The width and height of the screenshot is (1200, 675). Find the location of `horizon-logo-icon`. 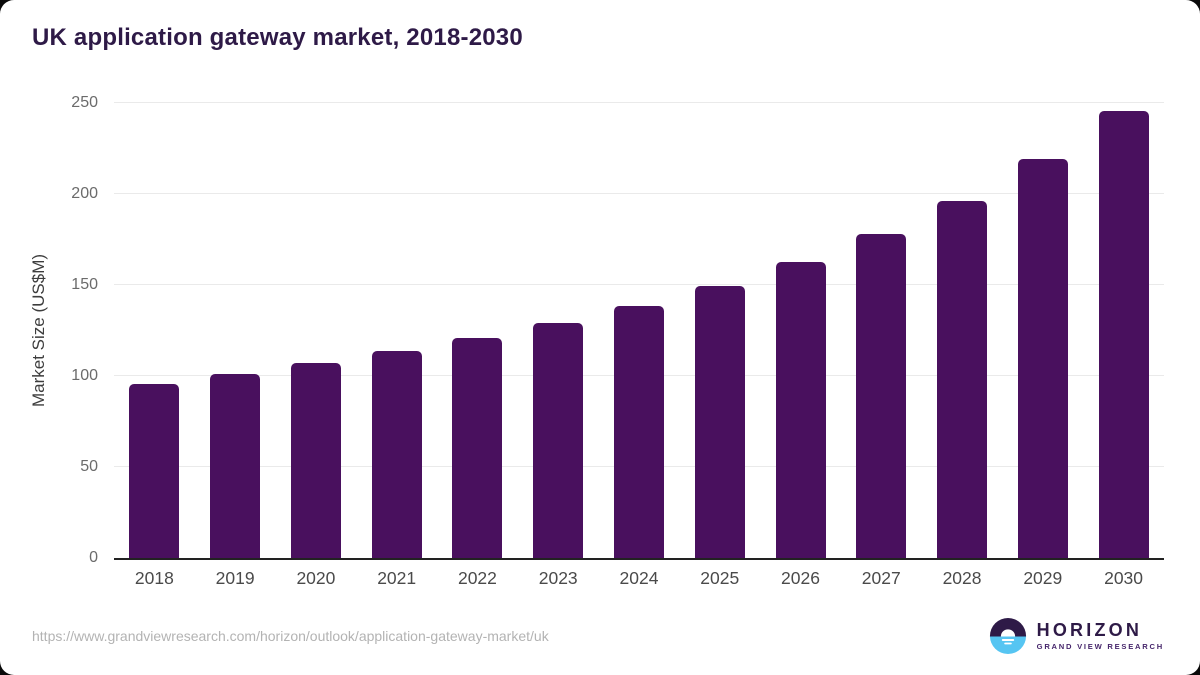

horizon-logo-icon is located at coordinates (1007, 636).